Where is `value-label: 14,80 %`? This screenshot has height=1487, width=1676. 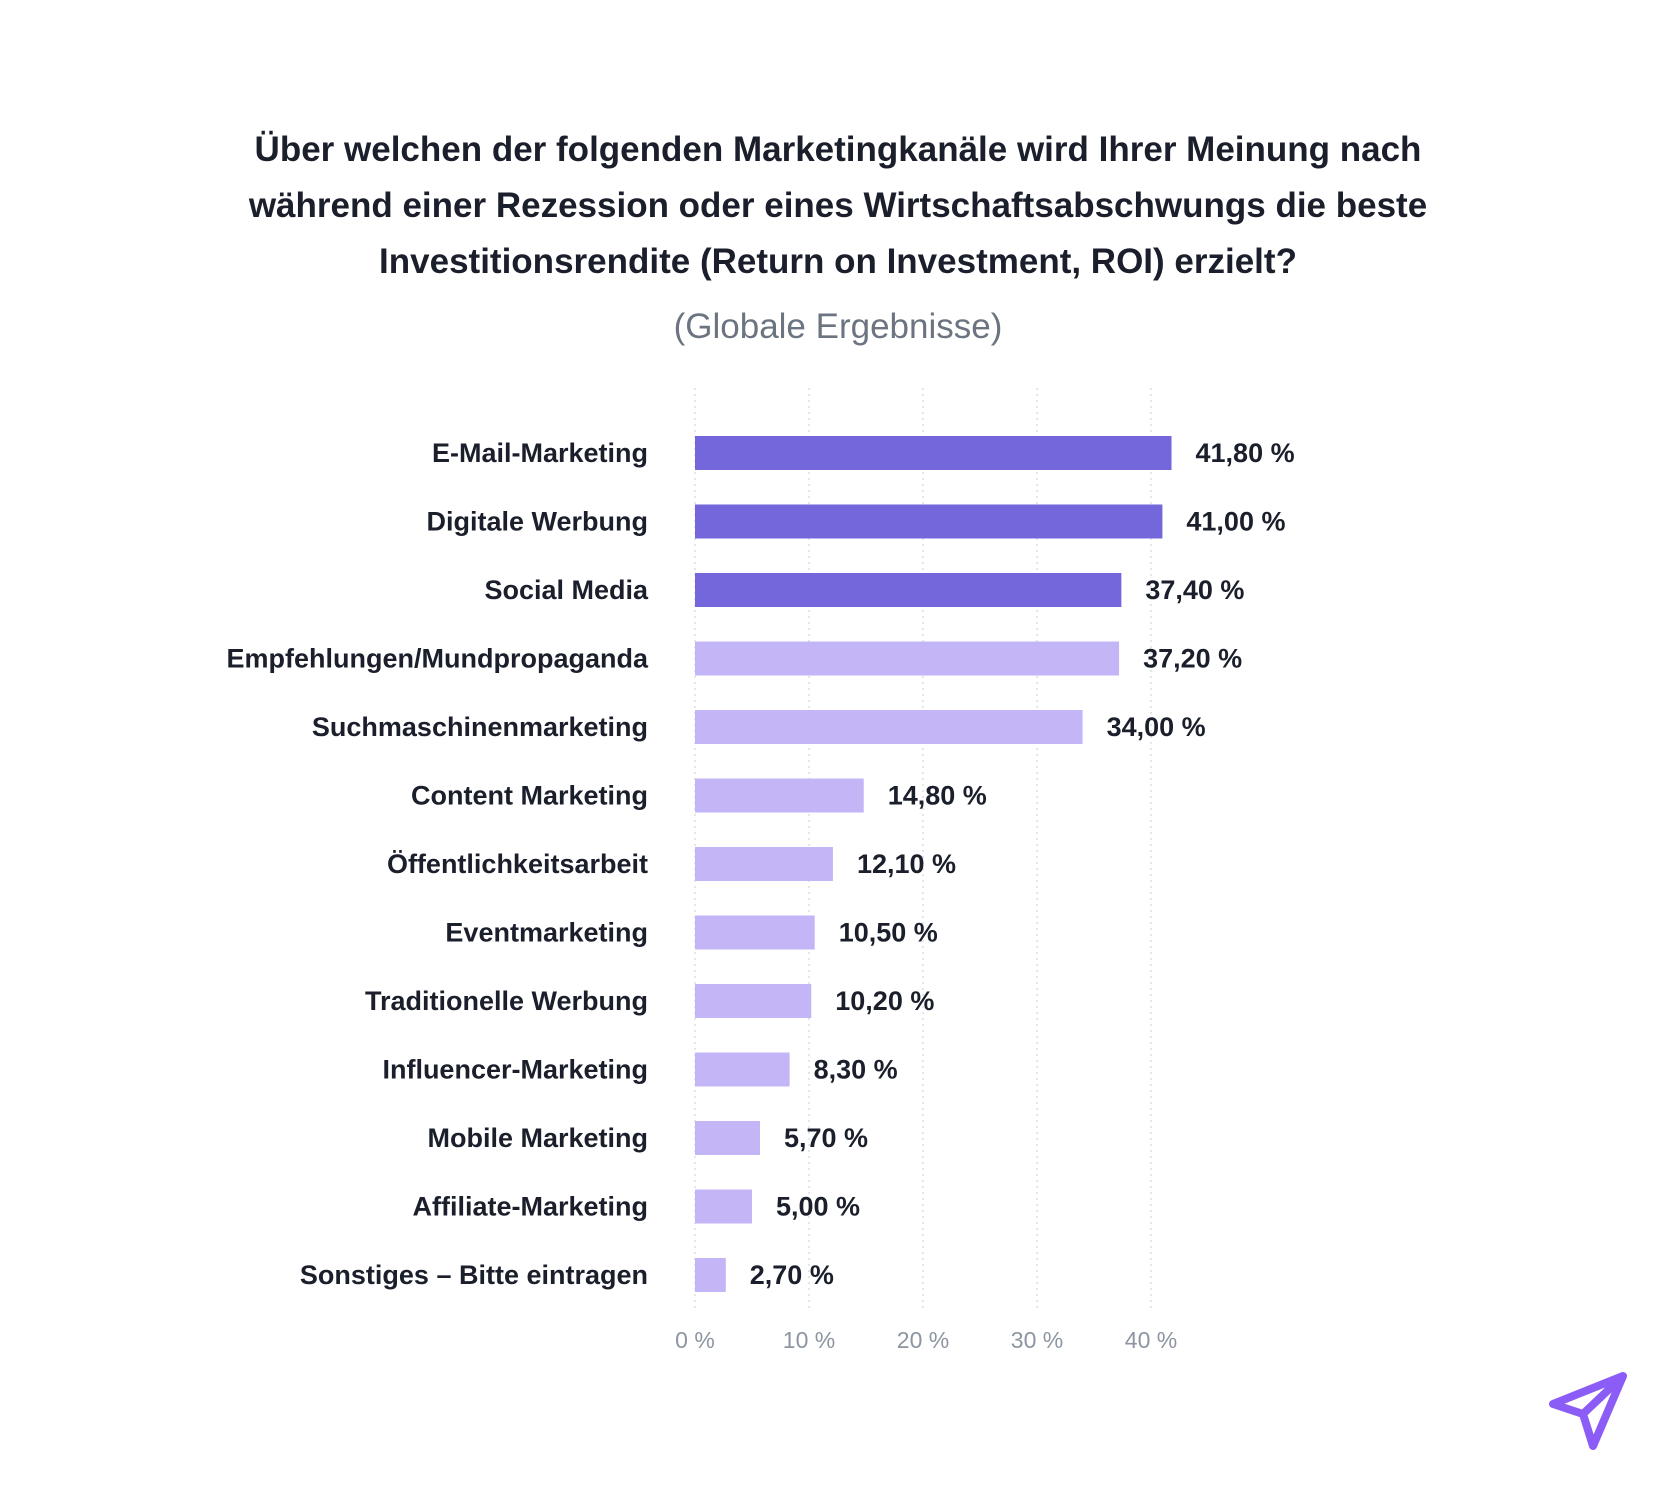
value-label: 14,80 % is located at coordinates (937, 796).